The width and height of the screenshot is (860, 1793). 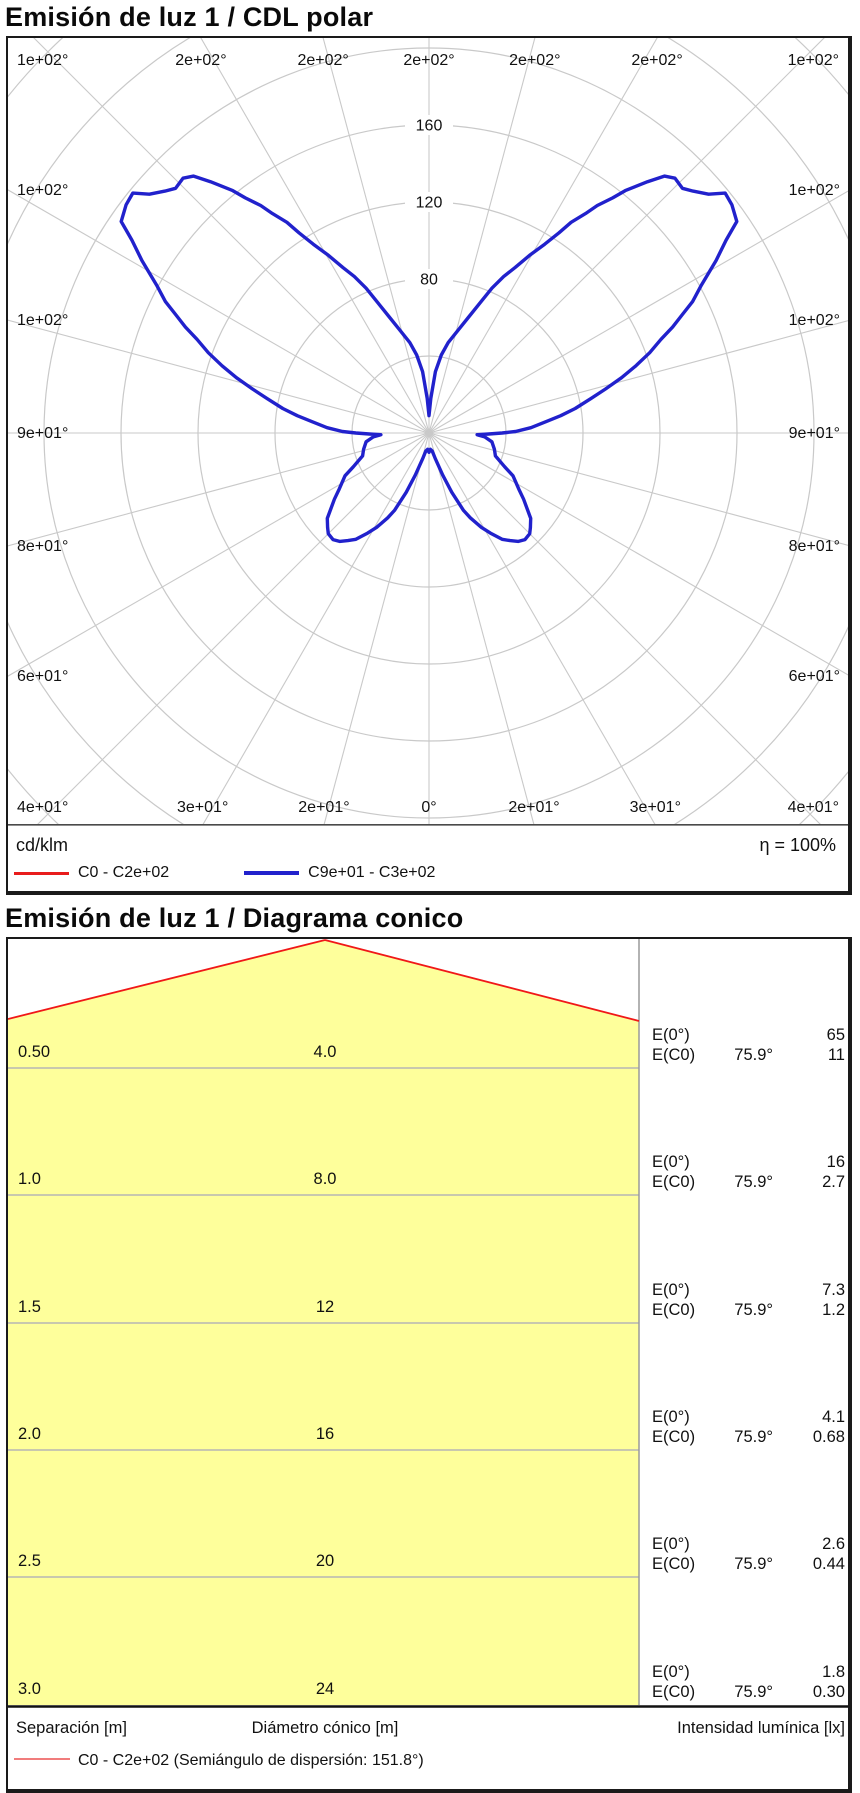 I want to click on e0-value: 65, so click(x=836, y=1035).